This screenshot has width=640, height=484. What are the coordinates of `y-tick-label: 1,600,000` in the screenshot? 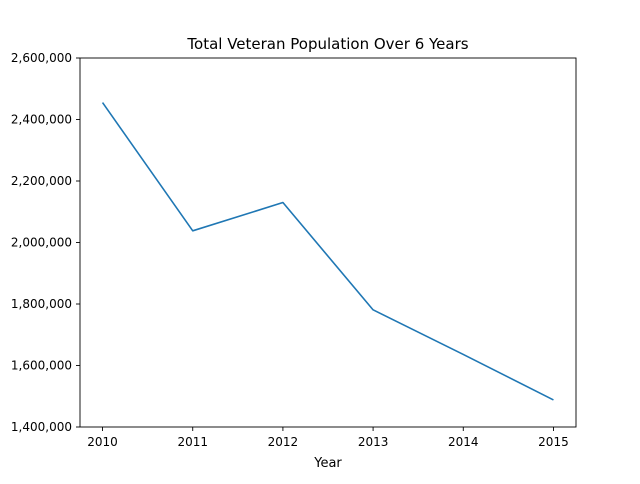 It's located at (41, 366).